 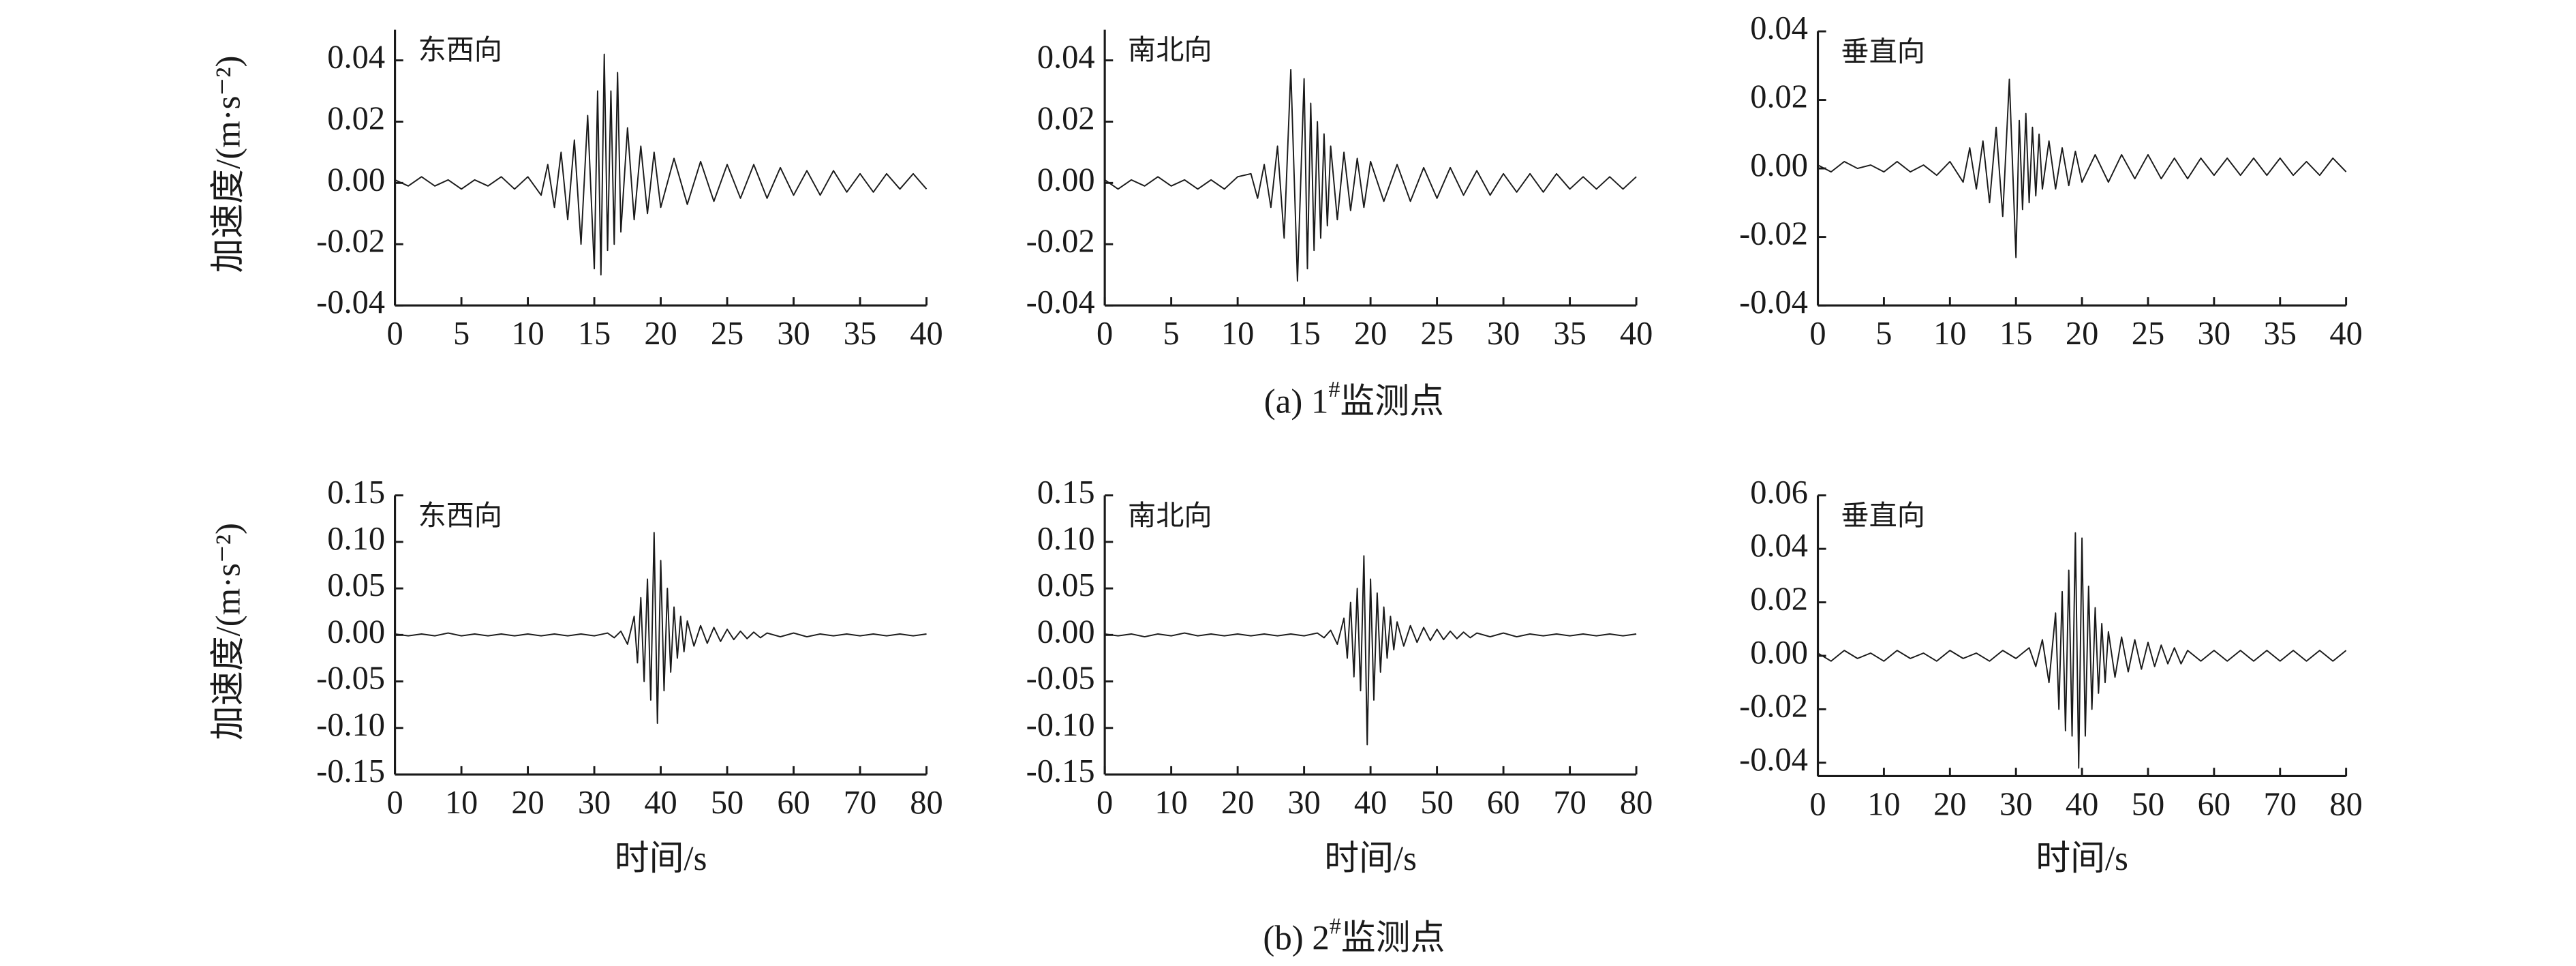 I want to click on caption-prefix: (b) 2, so click(x=1296, y=938).